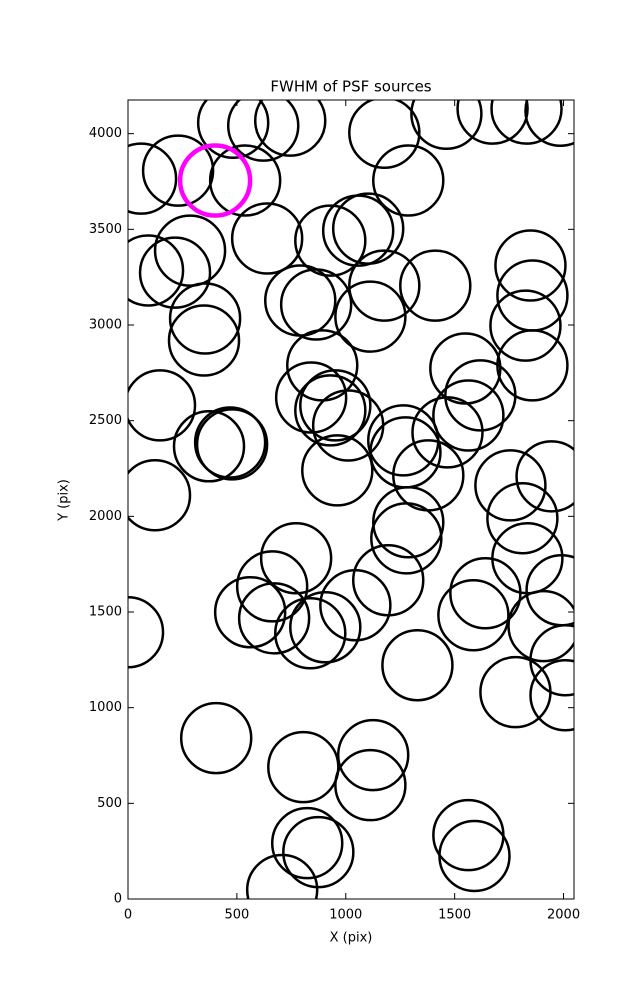  I want to click on x-tick-label: 1000, so click(345, 915).